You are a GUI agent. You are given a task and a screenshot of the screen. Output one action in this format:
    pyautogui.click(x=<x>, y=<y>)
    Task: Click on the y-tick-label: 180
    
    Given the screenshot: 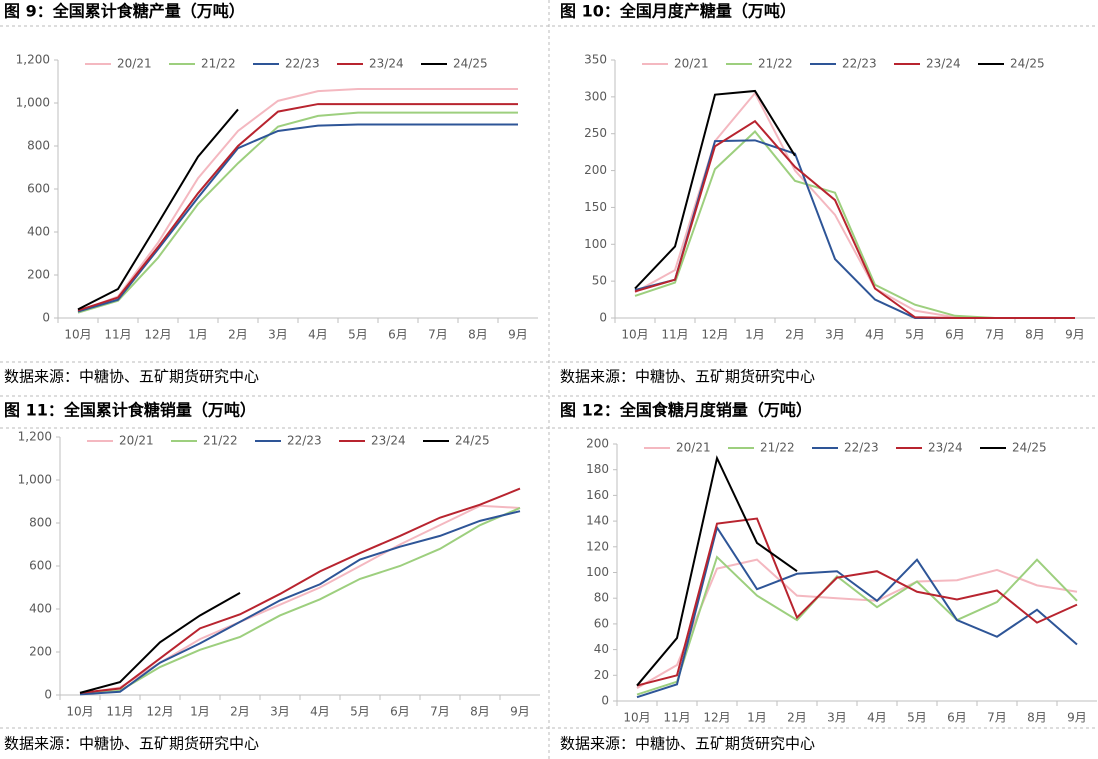 What is the action you would take?
    pyautogui.click(x=597, y=469)
    